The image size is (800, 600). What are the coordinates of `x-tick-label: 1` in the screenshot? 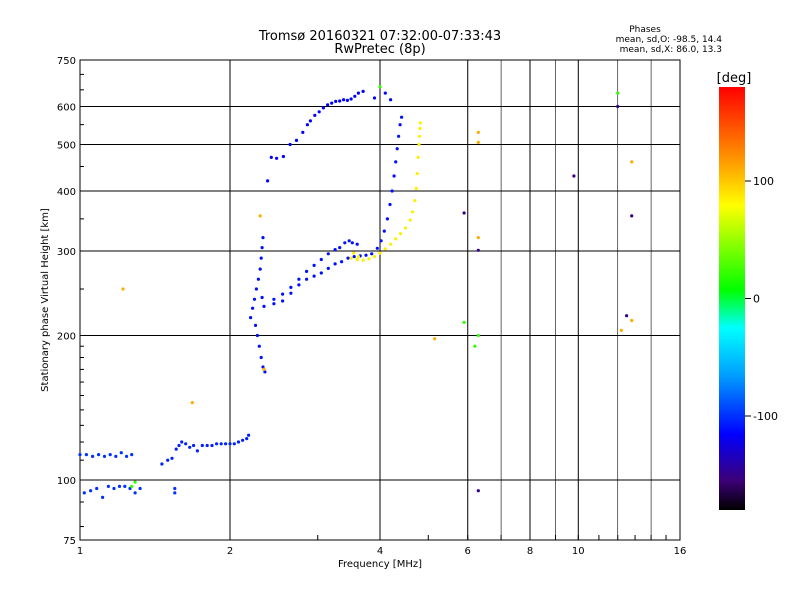 It's located at (80, 551).